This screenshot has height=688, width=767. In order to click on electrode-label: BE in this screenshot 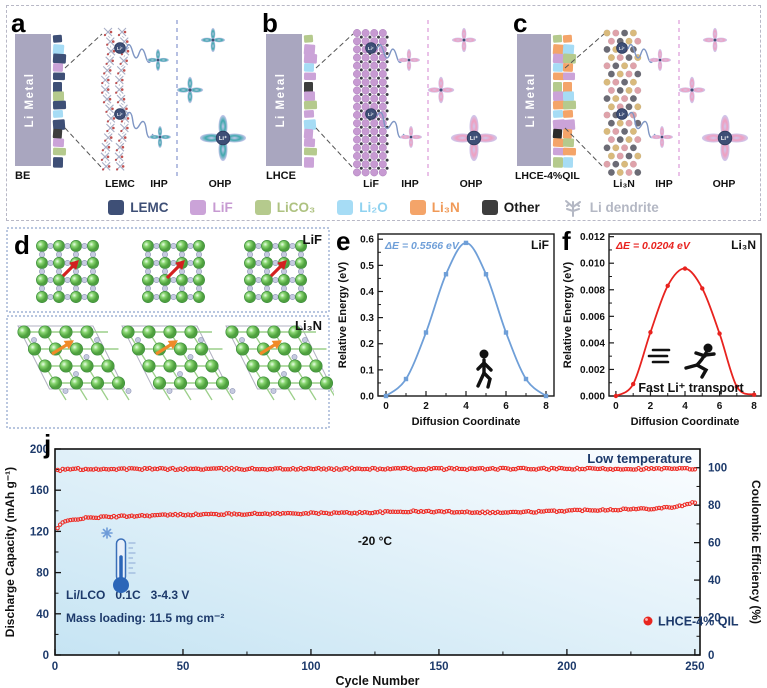, I will do `click(22, 176)`.